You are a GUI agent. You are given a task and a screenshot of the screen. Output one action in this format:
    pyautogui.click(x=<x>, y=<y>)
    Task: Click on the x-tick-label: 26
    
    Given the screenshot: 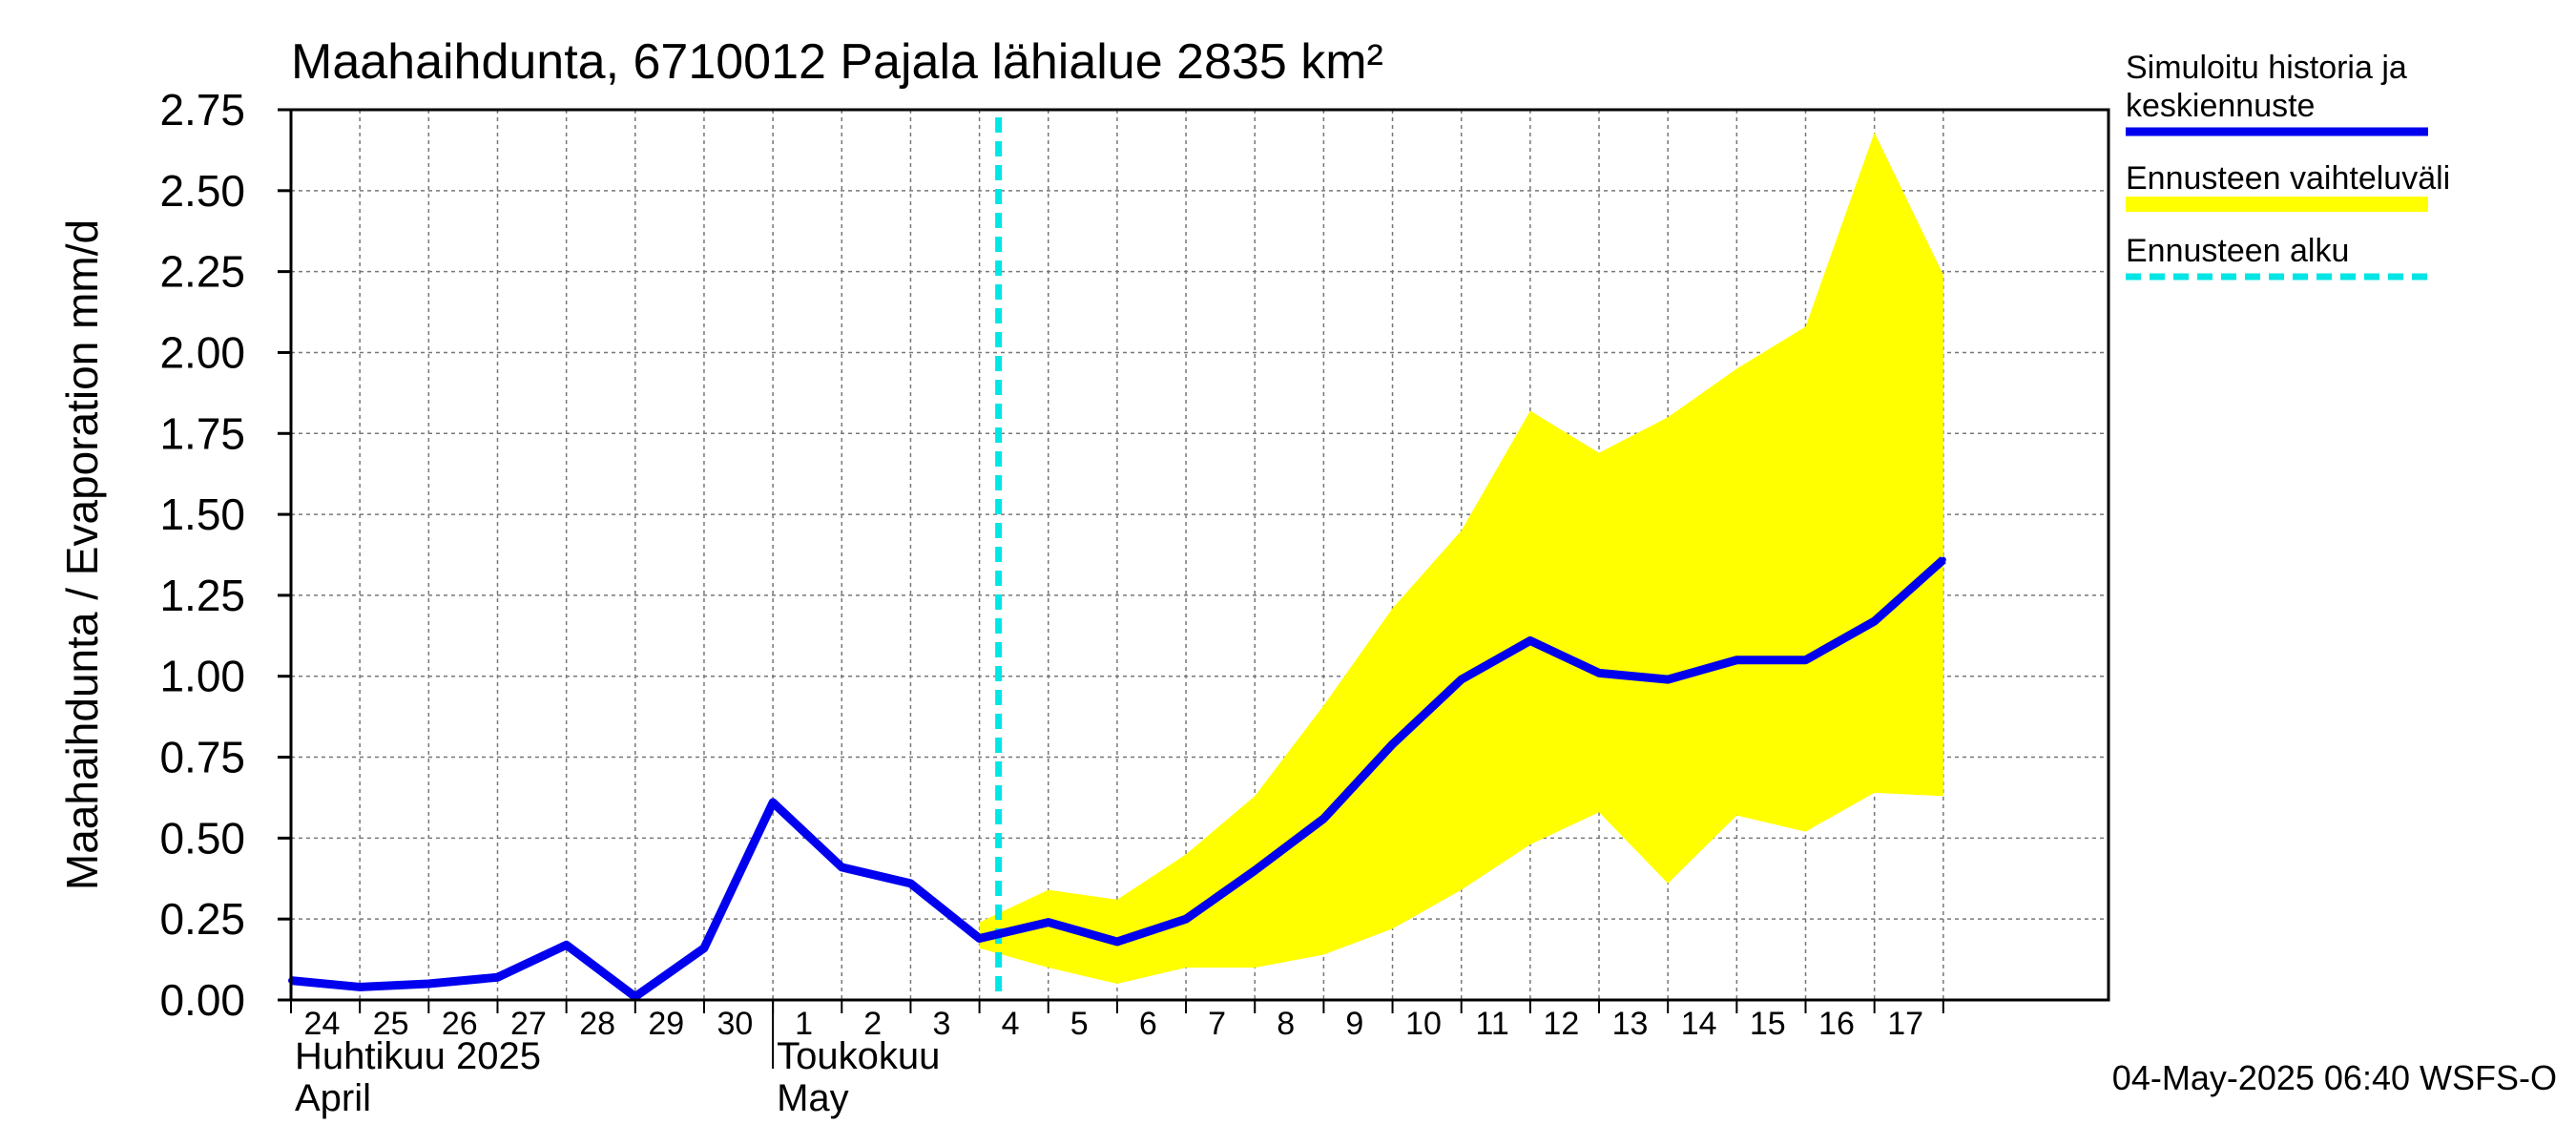 What is the action you would take?
    pyautogui.click(x=460, y=1024)
    